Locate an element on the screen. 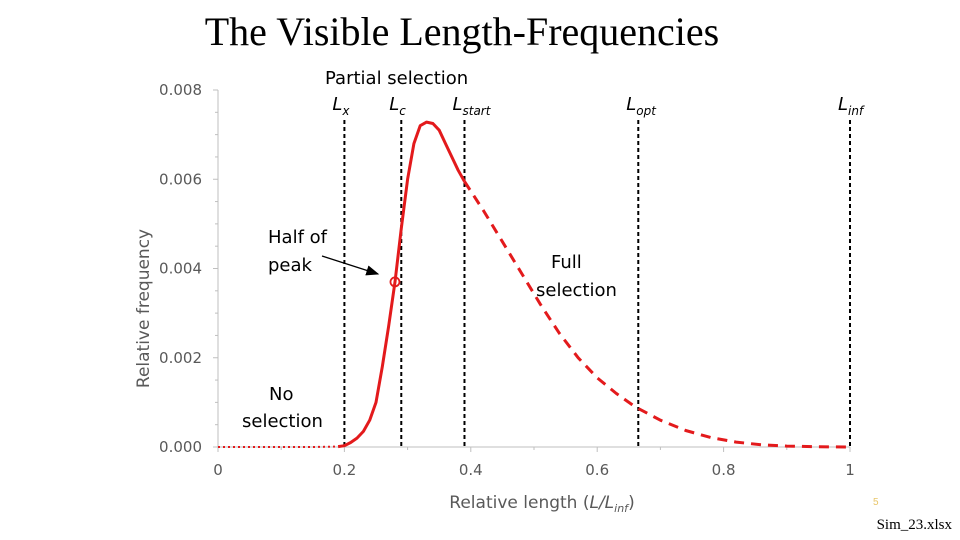 This screenshot has height=540, width=960. half-of-peak-arrow is located at coordinates (350, 265).